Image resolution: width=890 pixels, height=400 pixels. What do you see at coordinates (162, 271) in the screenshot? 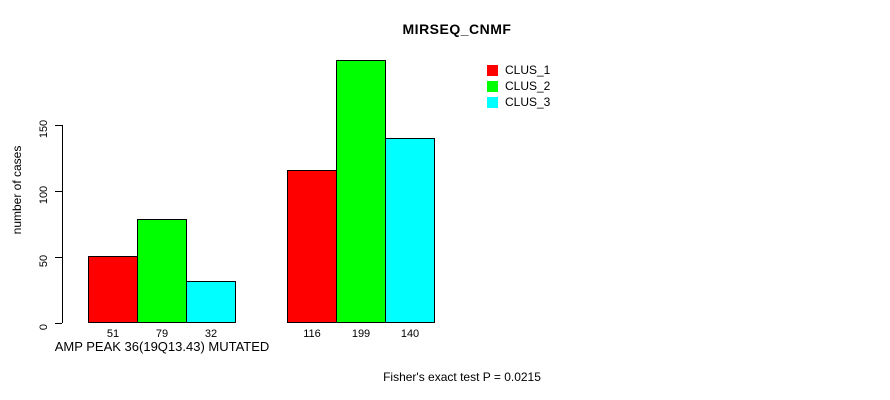
I see `bar-clus_2-group1` at bounding box center [162, 271].